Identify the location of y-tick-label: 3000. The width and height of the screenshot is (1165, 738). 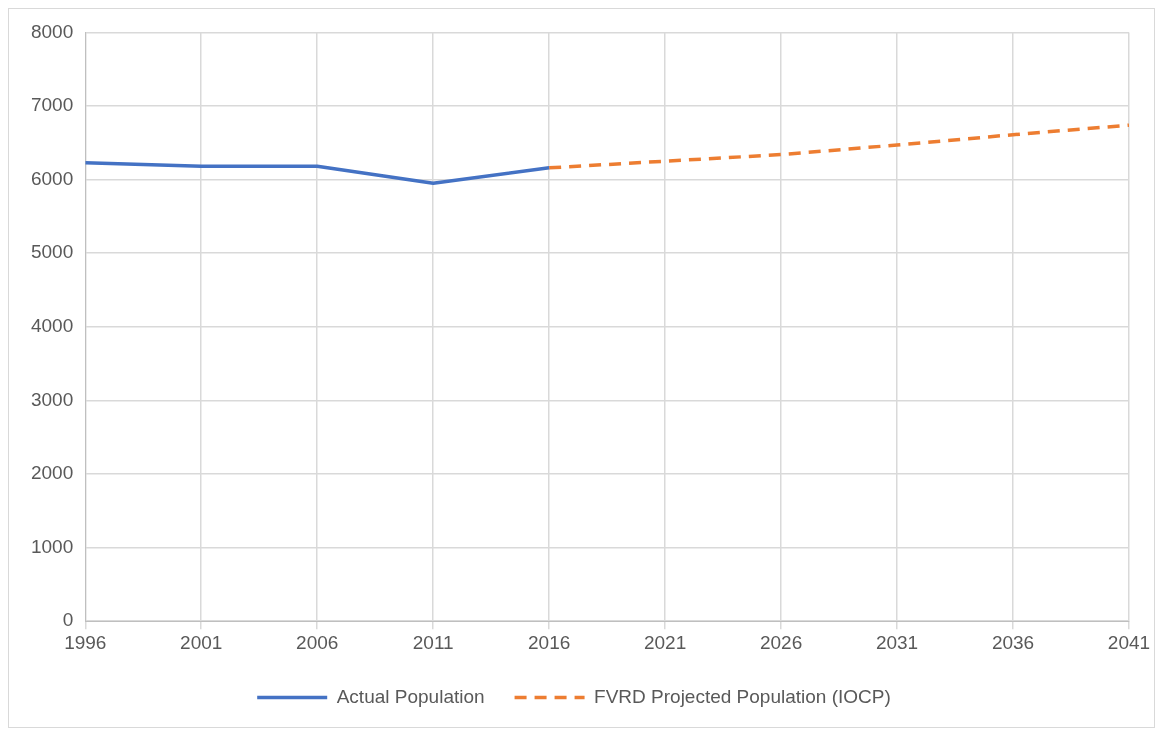
(52, 399).